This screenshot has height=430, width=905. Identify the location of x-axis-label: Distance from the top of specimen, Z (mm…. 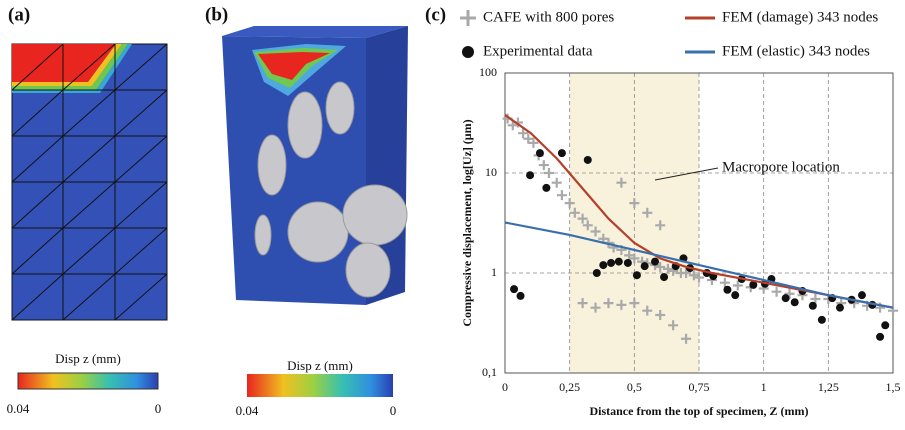
(698, 411).